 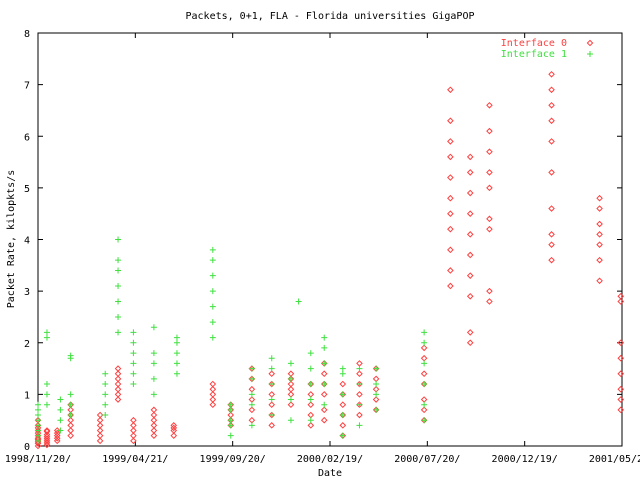 What do you see at coordinates (27, 34) in the screenshot?
I see `y-tick-label: 8` at bounding box center [27, 34].